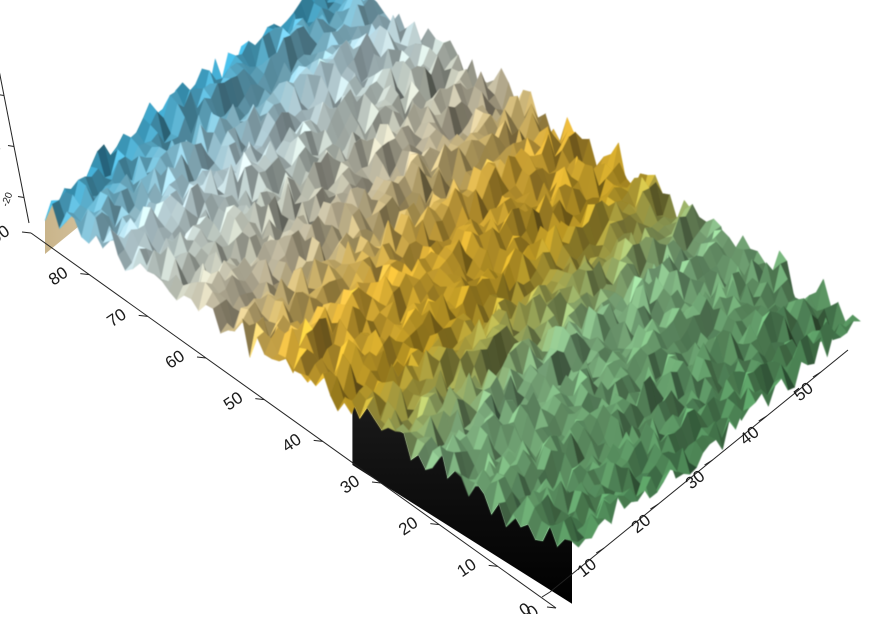 The height and width of the screenshot is (619, 893). I want to click on y-axis-tick-label: 60, so click(175, 359).